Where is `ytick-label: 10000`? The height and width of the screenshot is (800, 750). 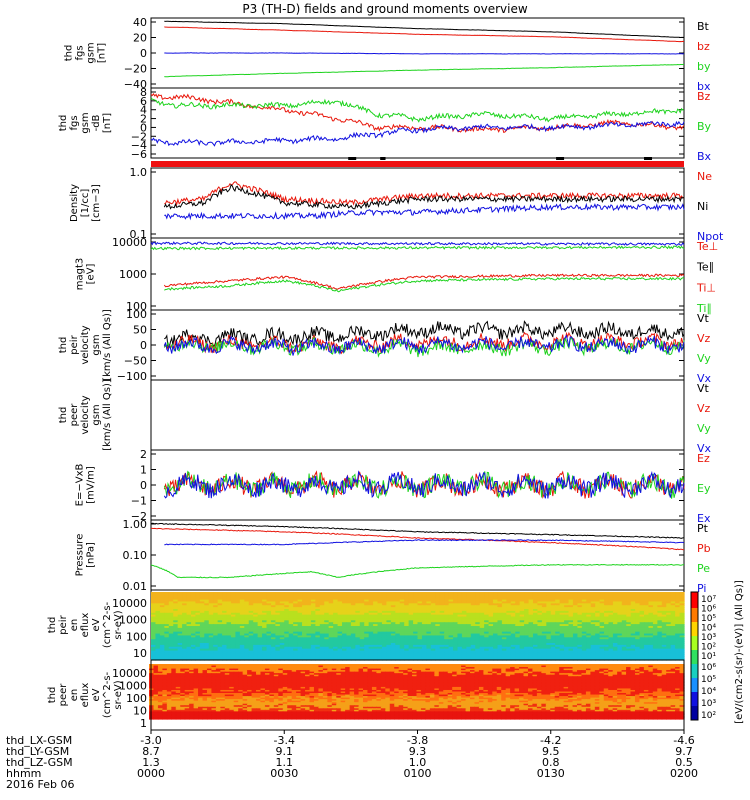
ytick-label: 10000 is located at coordinates (129, 242).